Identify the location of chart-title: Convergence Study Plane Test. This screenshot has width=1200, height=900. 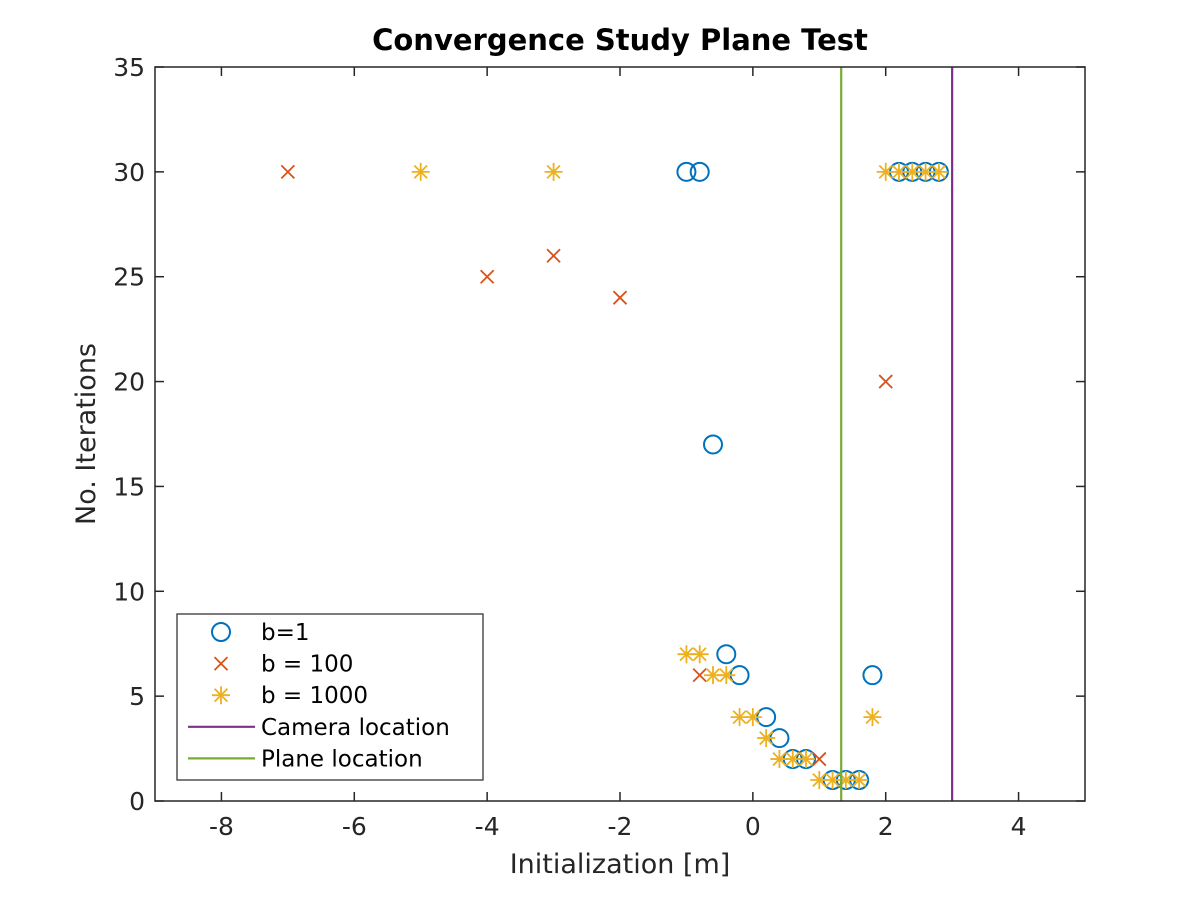
(620, 40).